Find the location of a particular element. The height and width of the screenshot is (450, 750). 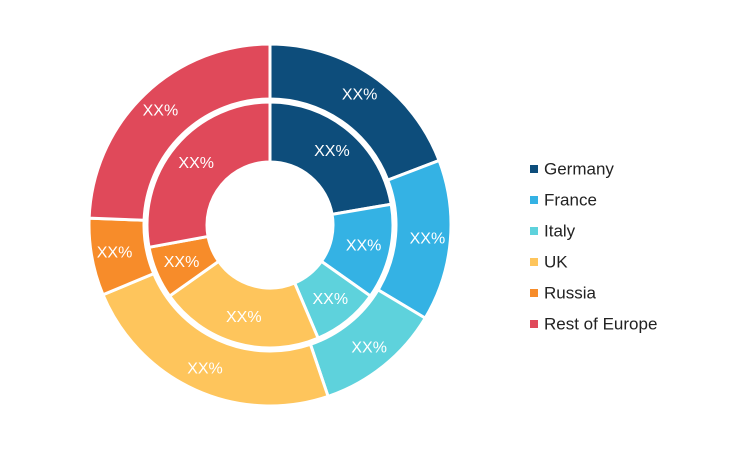

legend-label-russia: Russia is located at coordinates (570, 293).